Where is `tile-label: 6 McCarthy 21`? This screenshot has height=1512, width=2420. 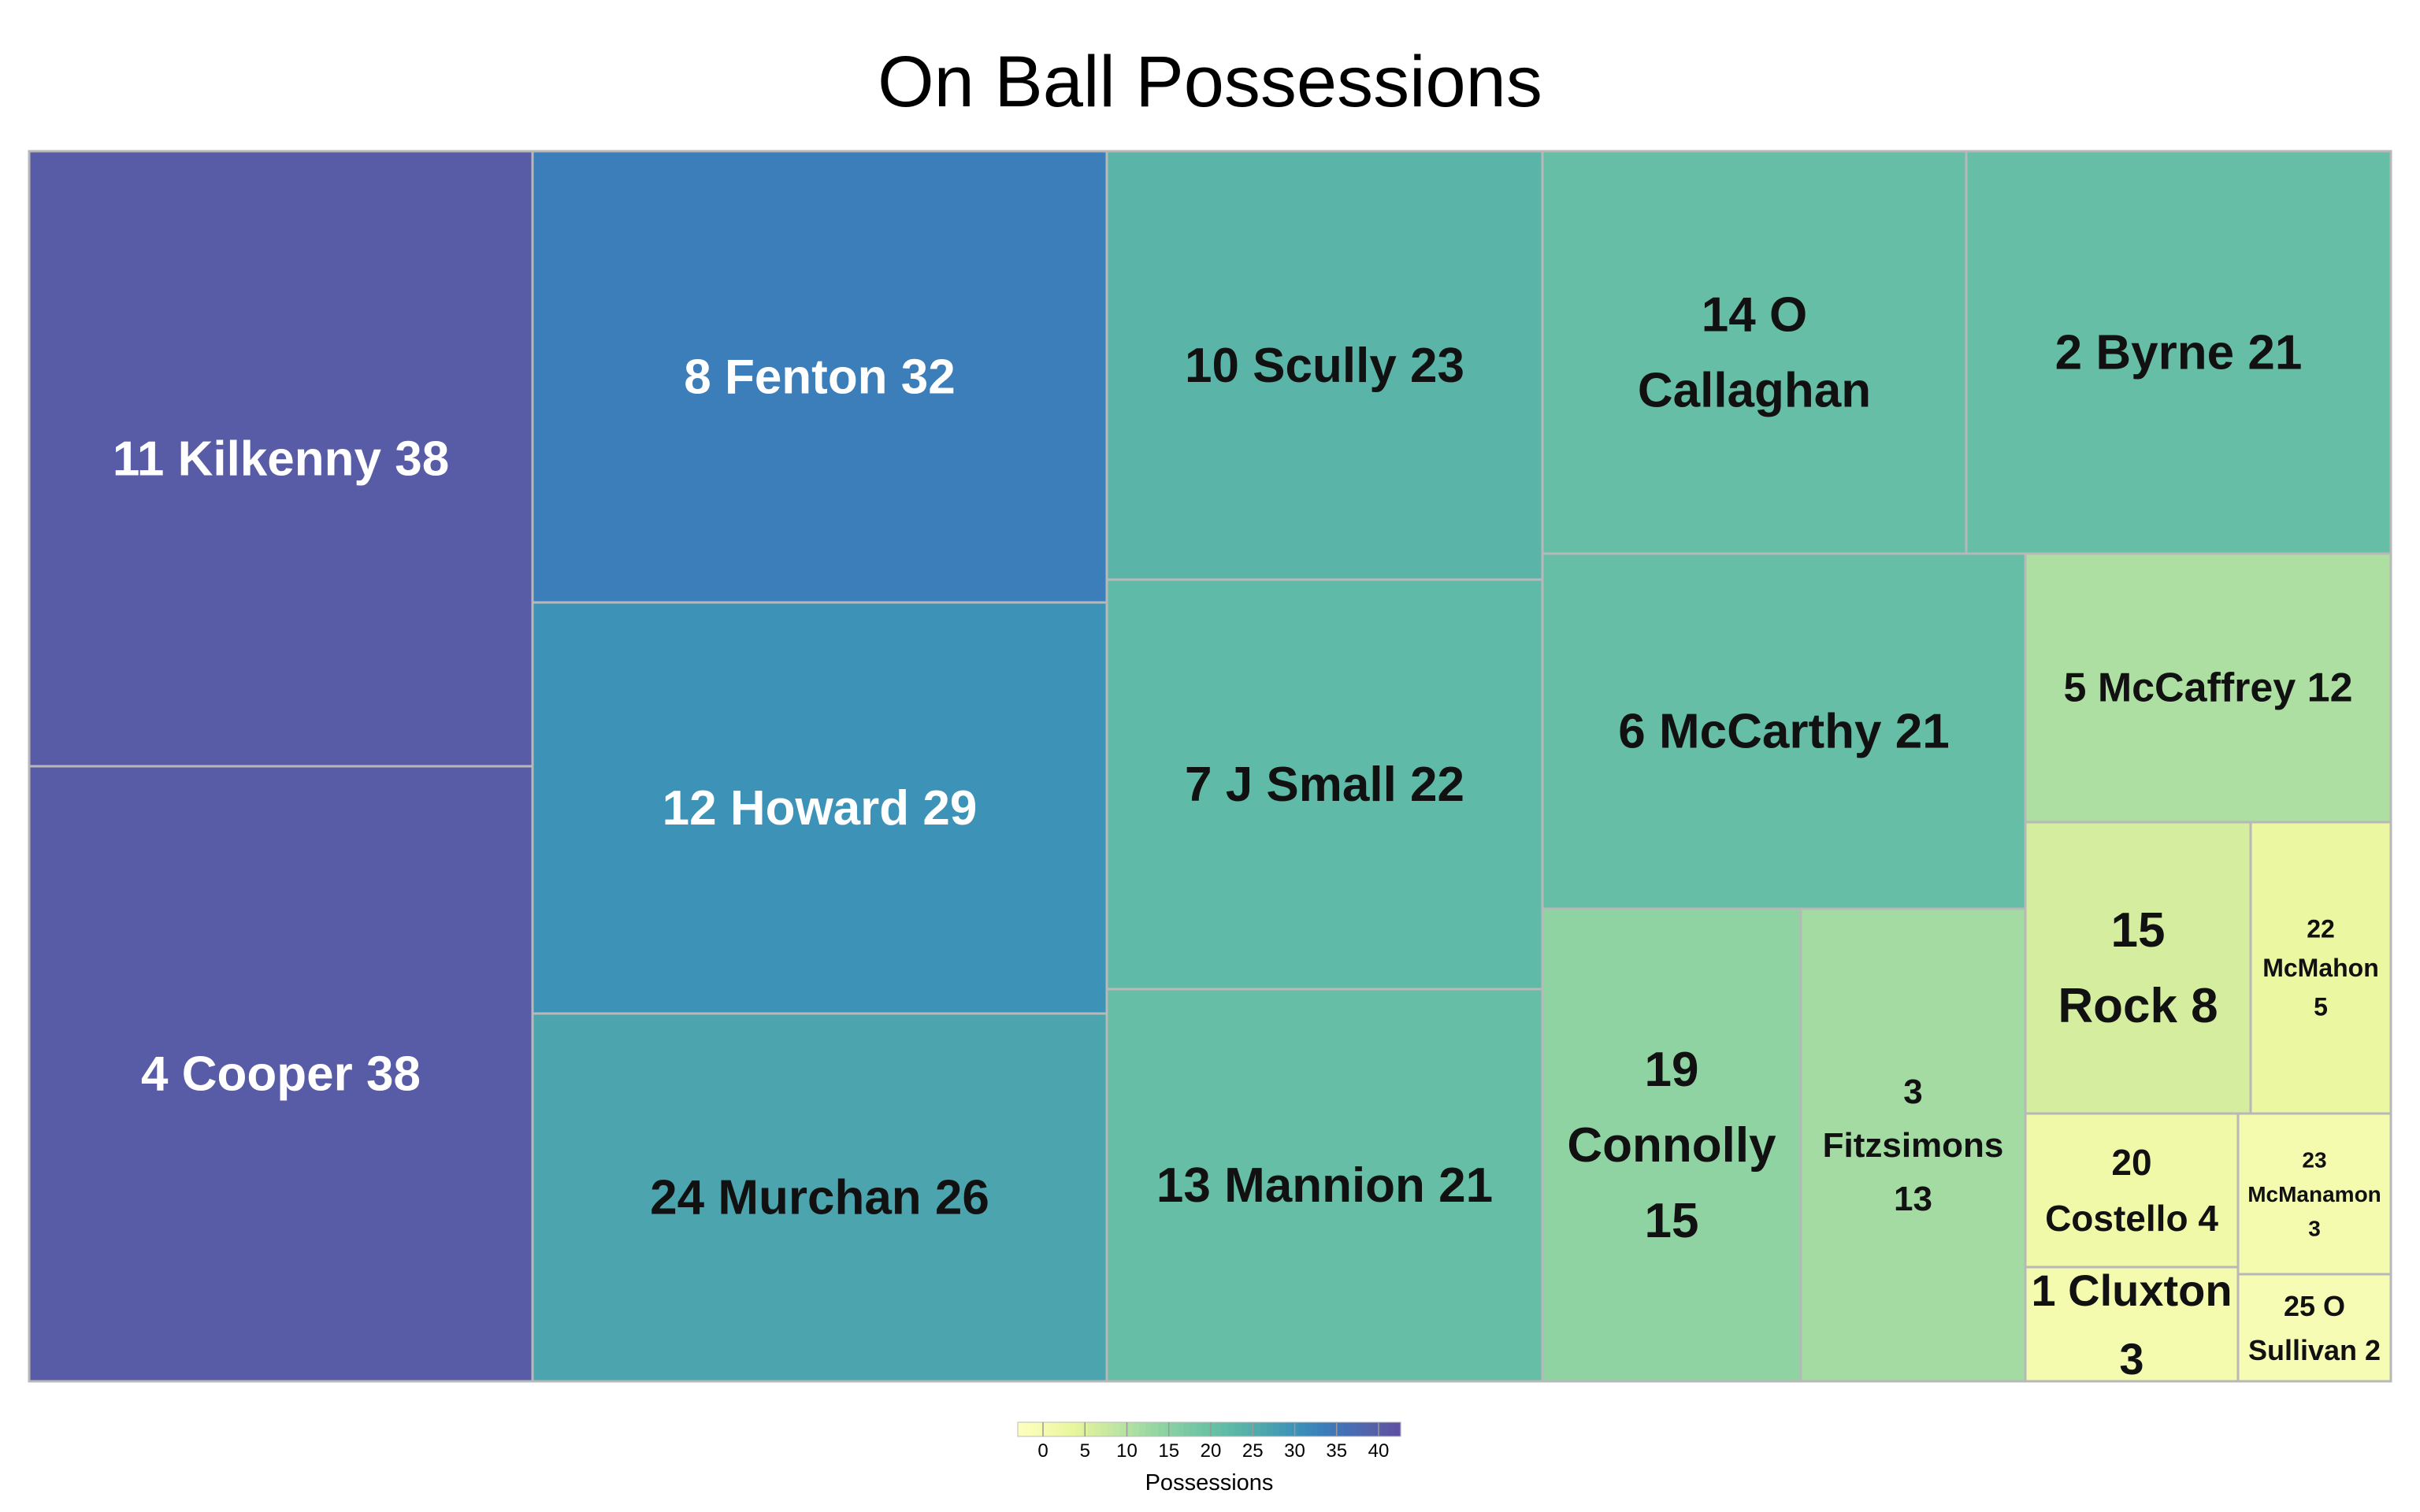 tile-label: 6 McCarthy 21 is located at coordinates (1783, 731).